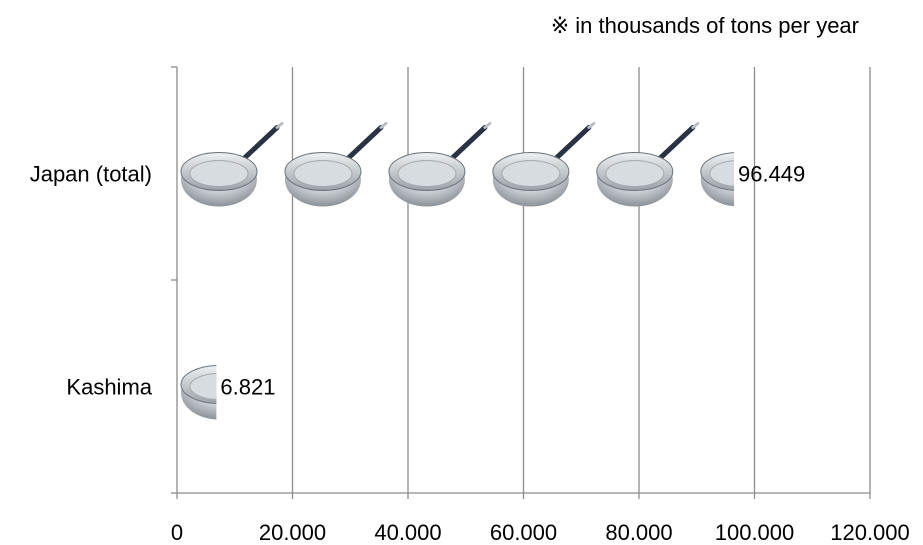 The image size is (923, 545). Describe the element at coordinates (407, 532) in the screenshot. I see `x-tick-label: 40.000` at that location.